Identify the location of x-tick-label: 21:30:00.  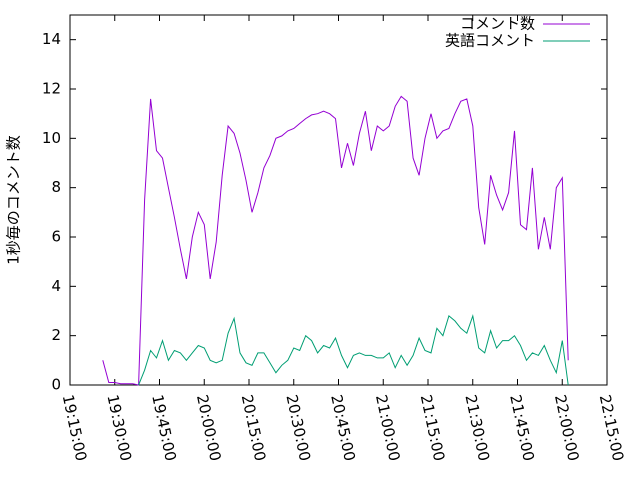
(477, 428).